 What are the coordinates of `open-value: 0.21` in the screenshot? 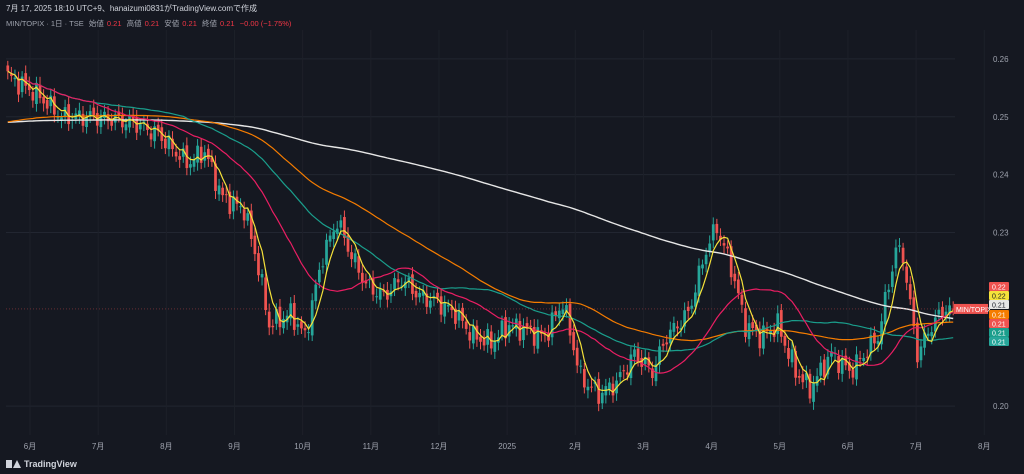 It's located at (114, 23).